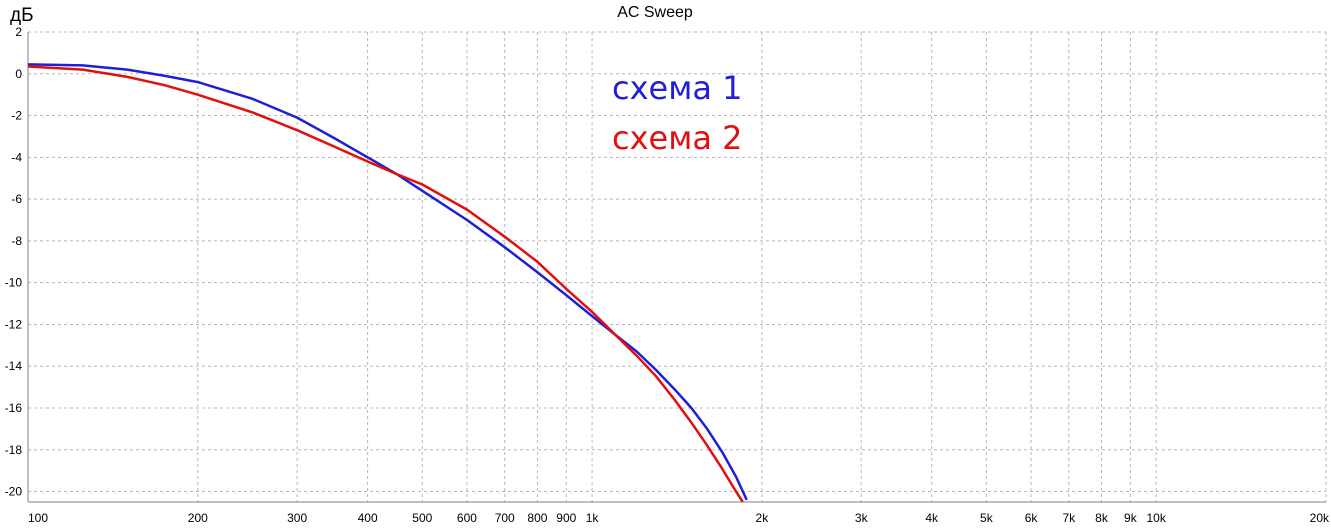 Image resolution: width=1331 pixels, height=529 pixels. I want to click on x-tick-label: 5k, so click(987, 518).